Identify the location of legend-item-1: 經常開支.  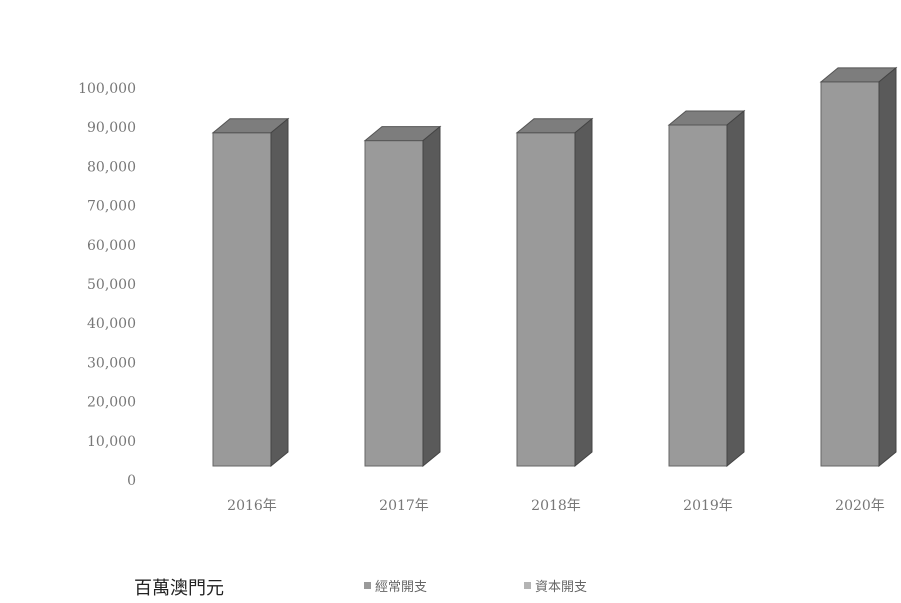
(395, 585).